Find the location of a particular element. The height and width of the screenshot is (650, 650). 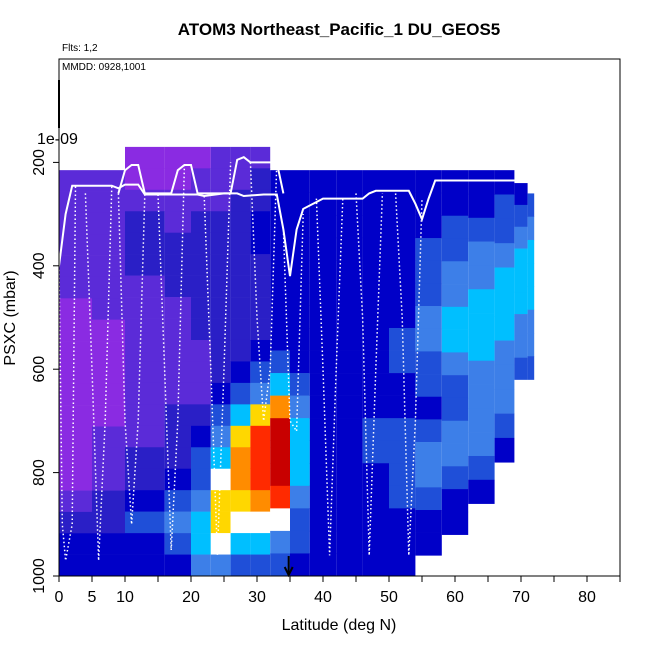

x-tick-label: 0 is located at coordinates (59, 597).